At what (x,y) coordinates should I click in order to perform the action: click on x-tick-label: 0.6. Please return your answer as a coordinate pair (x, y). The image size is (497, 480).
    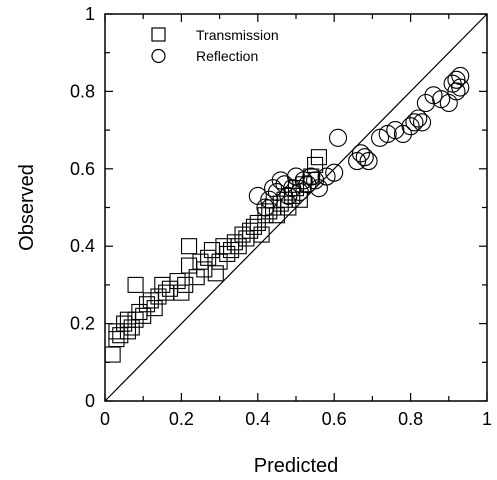
    Looking at the image, I should click on (334, 419).